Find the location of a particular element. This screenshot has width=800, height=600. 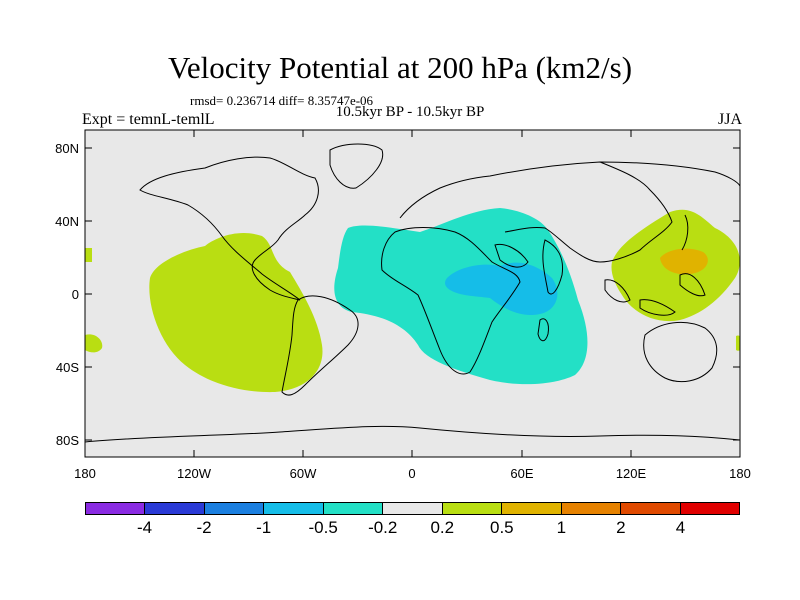

lon-label: 0 is located at coordinates (411, 473).